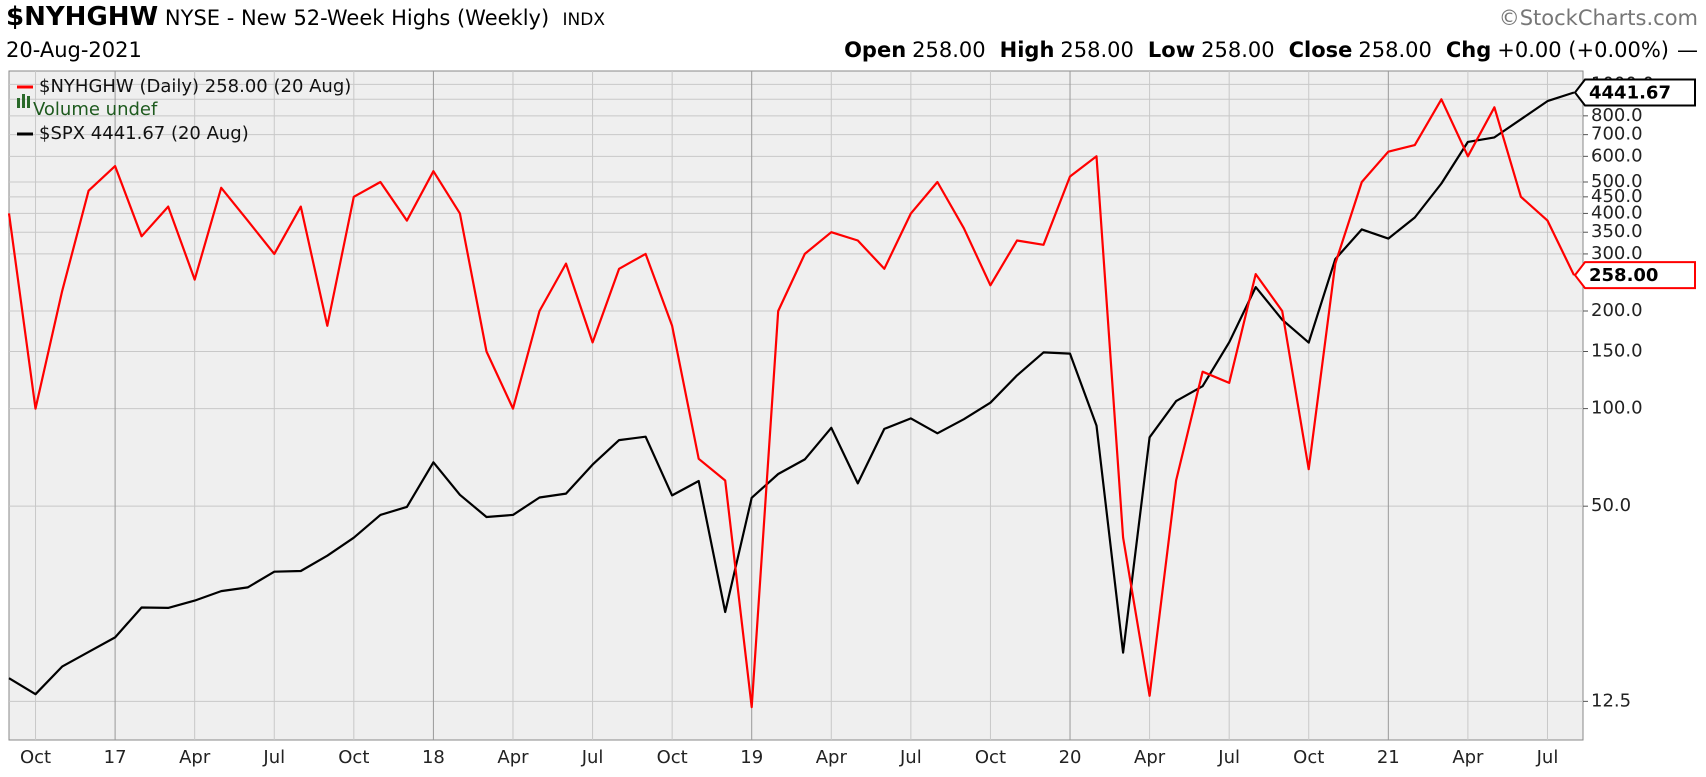  I want to click on y-tick-label: 12.5, so click(1611, 700).